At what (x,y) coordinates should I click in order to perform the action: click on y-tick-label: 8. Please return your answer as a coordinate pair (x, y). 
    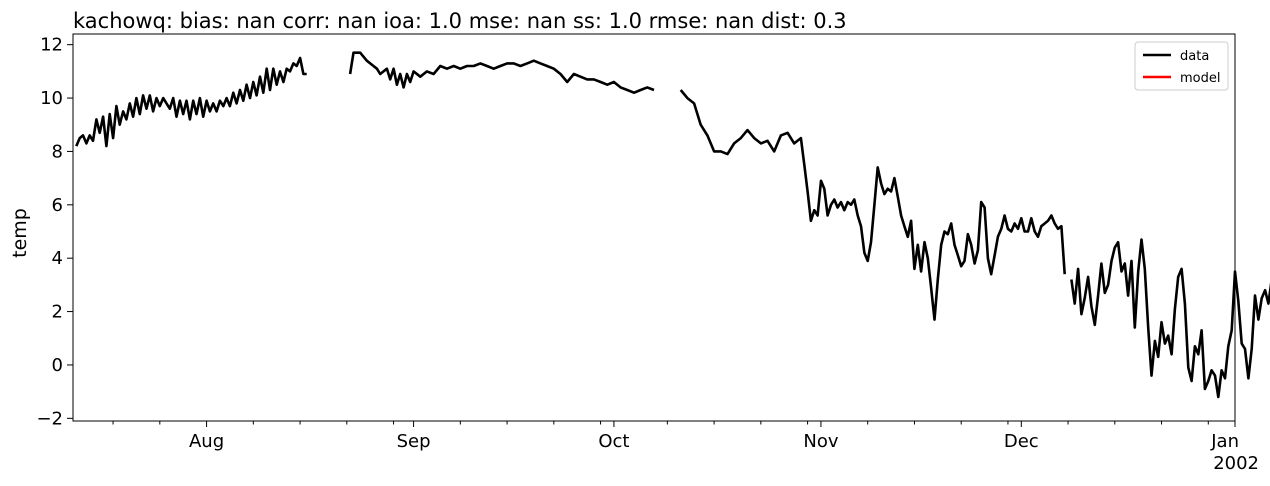
    Looking at the image, I should click on (57, 151).